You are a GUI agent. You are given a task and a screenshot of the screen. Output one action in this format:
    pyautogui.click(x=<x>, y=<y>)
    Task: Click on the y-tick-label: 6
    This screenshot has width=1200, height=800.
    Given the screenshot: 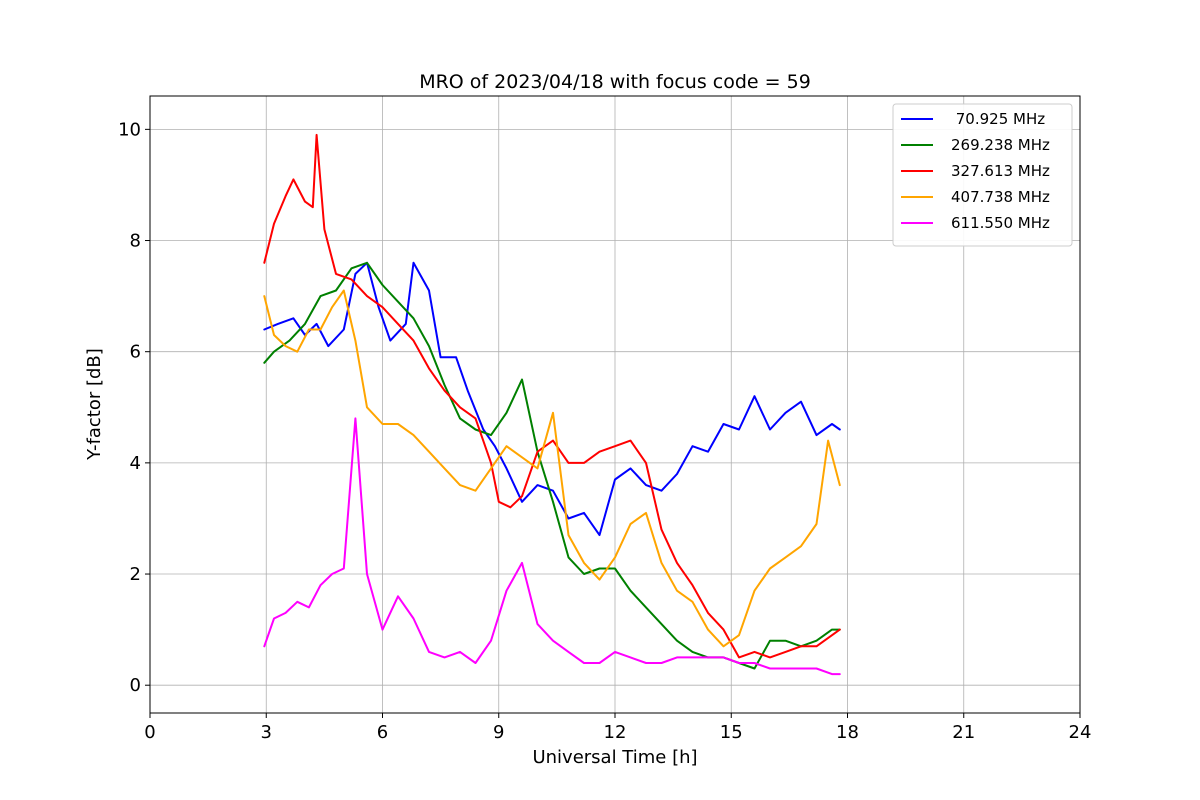 What is the action you would take?
    pyautogui.click(x=135, y=352)
    